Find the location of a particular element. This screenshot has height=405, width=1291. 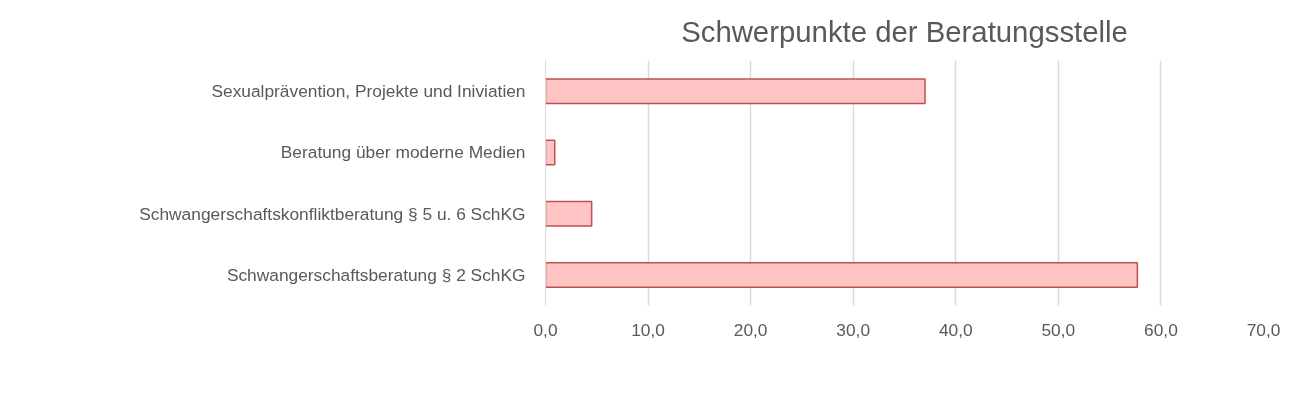

y-tick-label: Schwangerschaftskonfliktberatung § 5 u. 6 SchKG is located at coordinates (332, 213).